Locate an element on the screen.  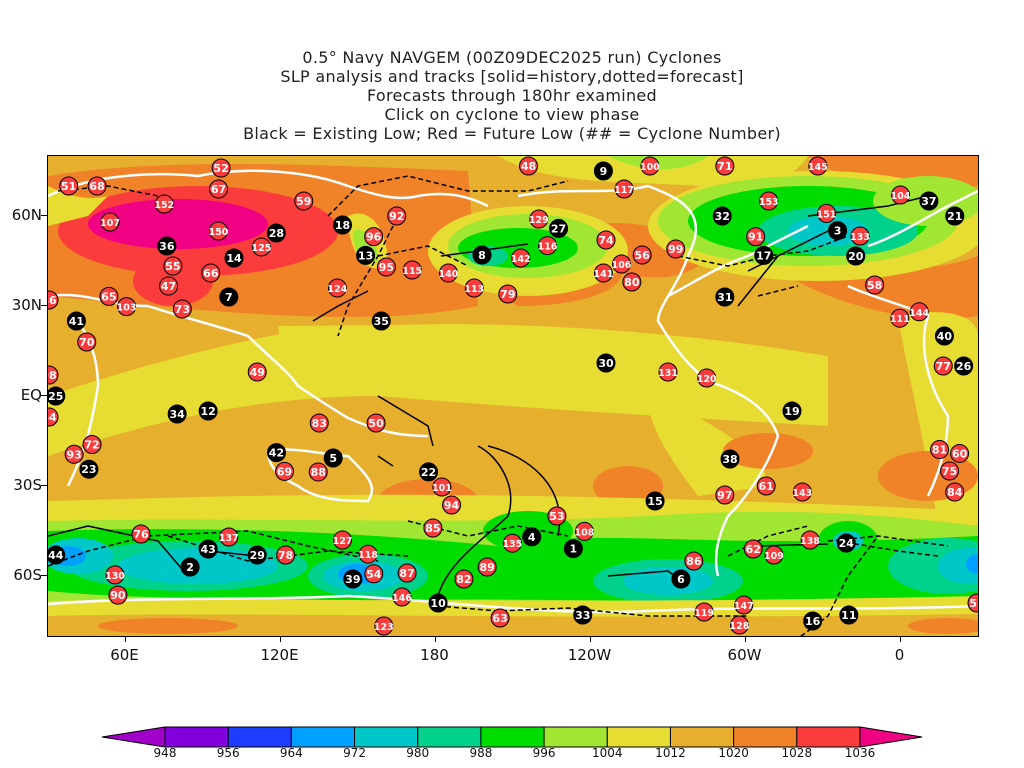
cyclone-marker-59: 59 is located at coordinates (304, 201).